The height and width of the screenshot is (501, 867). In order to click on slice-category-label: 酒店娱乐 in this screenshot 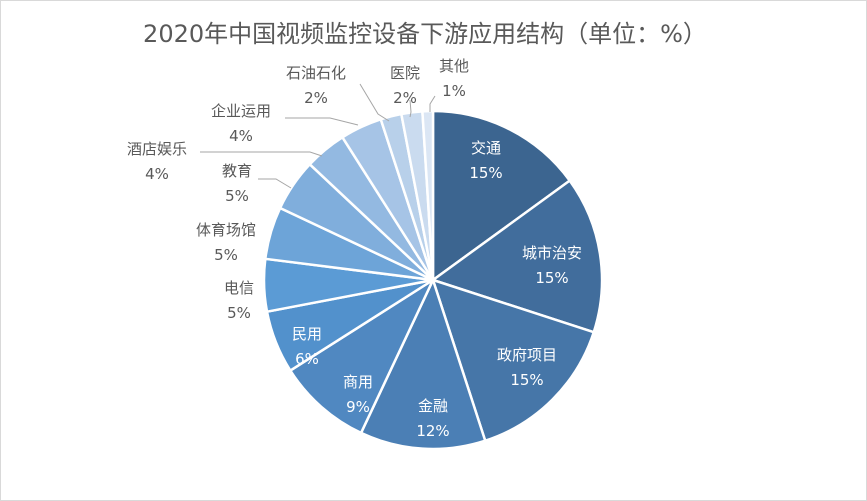, I will do `click(157, 149)`.